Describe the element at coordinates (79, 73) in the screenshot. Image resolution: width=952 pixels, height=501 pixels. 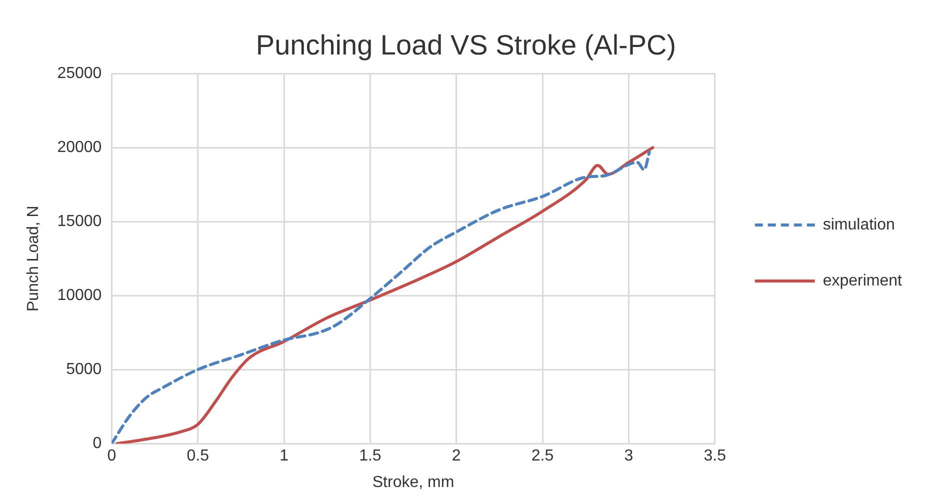
I see `y-tick-label: 25000` at that location.